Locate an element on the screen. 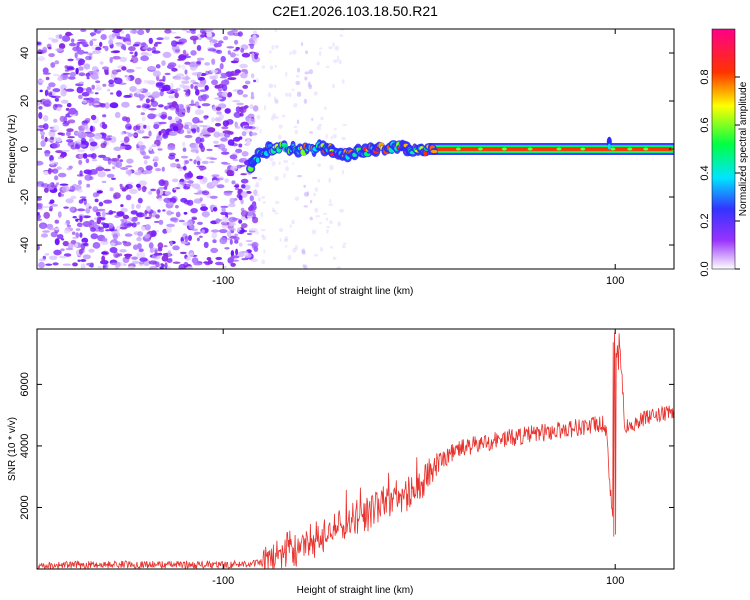  y-tick-label: -40 is located at coordinates (25, 245).